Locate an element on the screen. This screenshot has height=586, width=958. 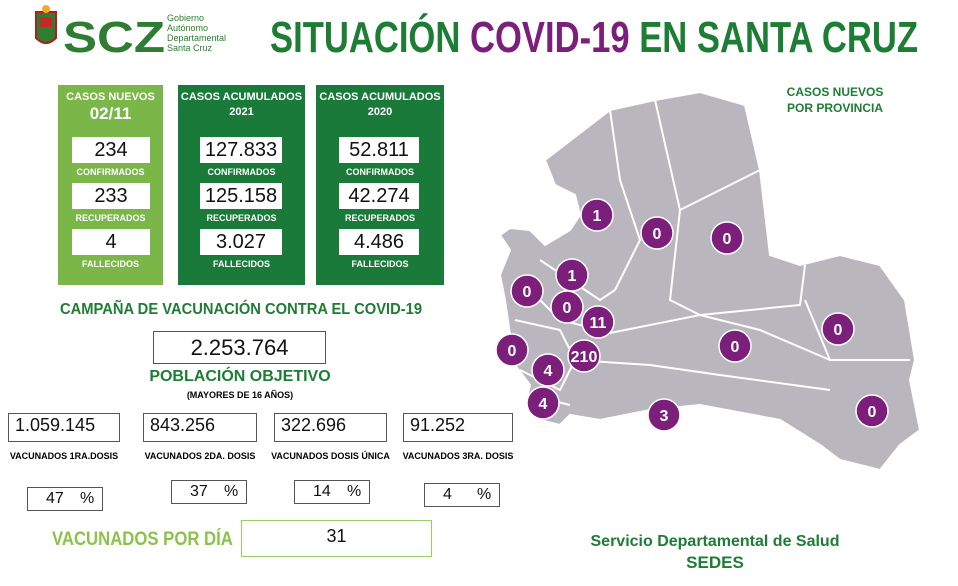
dose-label: VACUNADOS 2DA. DOSIS is located at coordinates (200, 456).